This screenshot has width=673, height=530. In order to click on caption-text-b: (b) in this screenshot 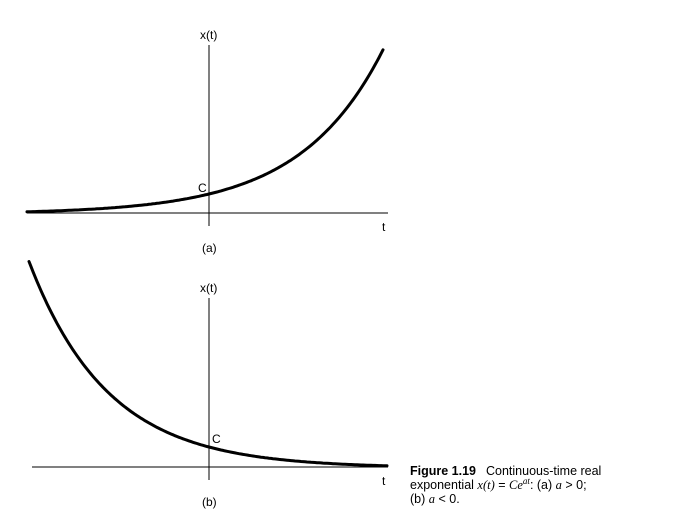, I will do `click(419, 499)`.